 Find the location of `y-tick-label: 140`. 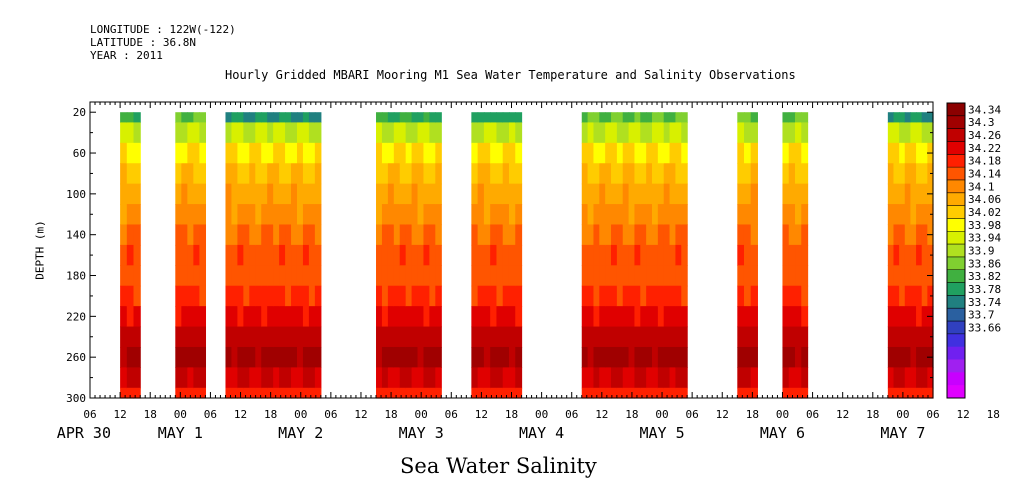

y-tick-label: 140 is located at coordinates (76, 235).